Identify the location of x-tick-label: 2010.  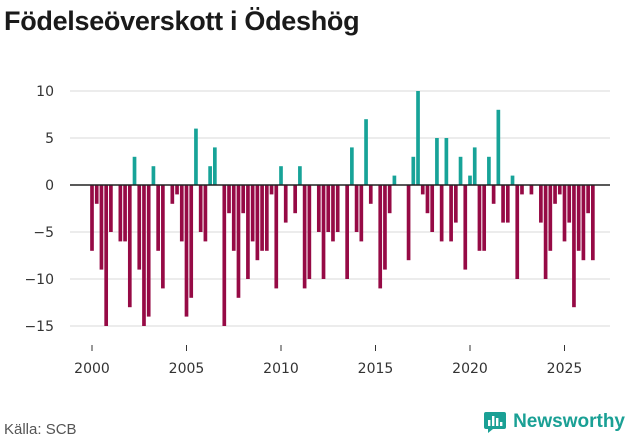
(281, 369).